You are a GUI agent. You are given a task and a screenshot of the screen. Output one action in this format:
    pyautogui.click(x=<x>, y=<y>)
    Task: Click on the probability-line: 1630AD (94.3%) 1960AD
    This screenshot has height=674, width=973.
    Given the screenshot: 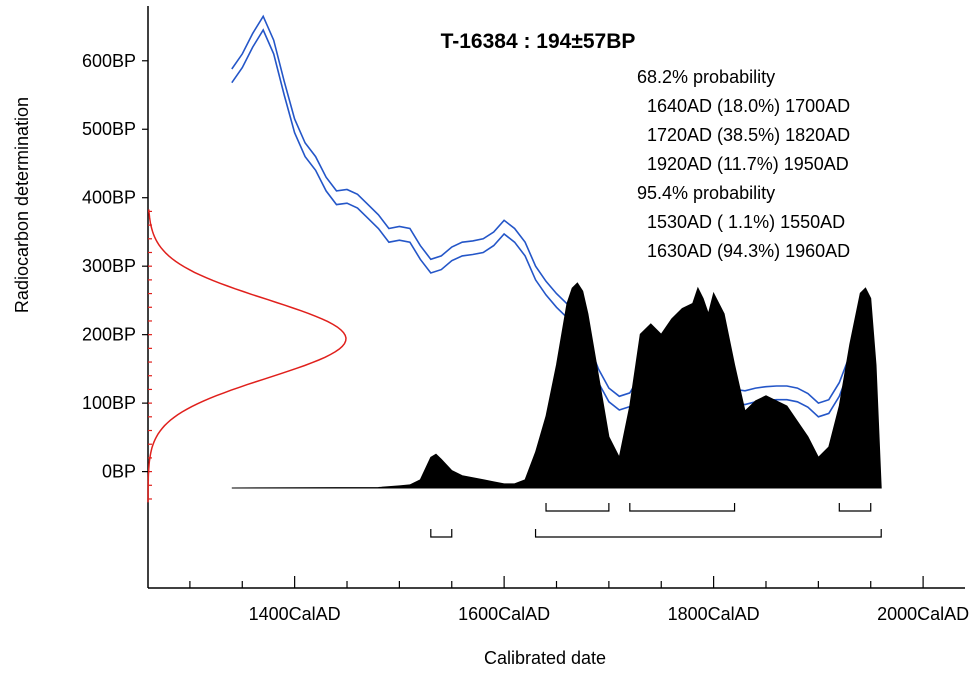 What is the action you would take?
    pyautogui.click(x=743, y=251)
    